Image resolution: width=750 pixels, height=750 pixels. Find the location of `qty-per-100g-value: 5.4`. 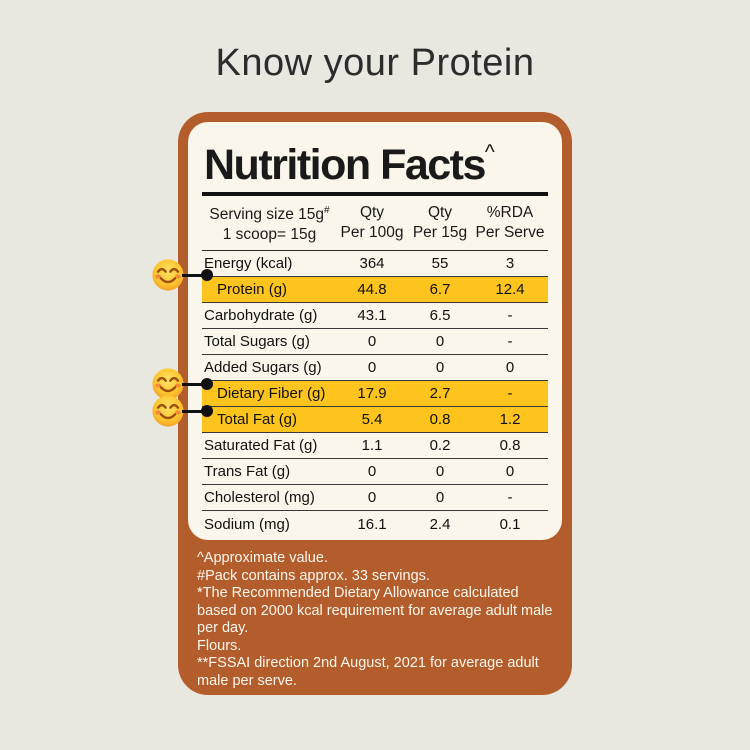

qty-per-100g-value: 5.4 is located at coordinates (372, 419).